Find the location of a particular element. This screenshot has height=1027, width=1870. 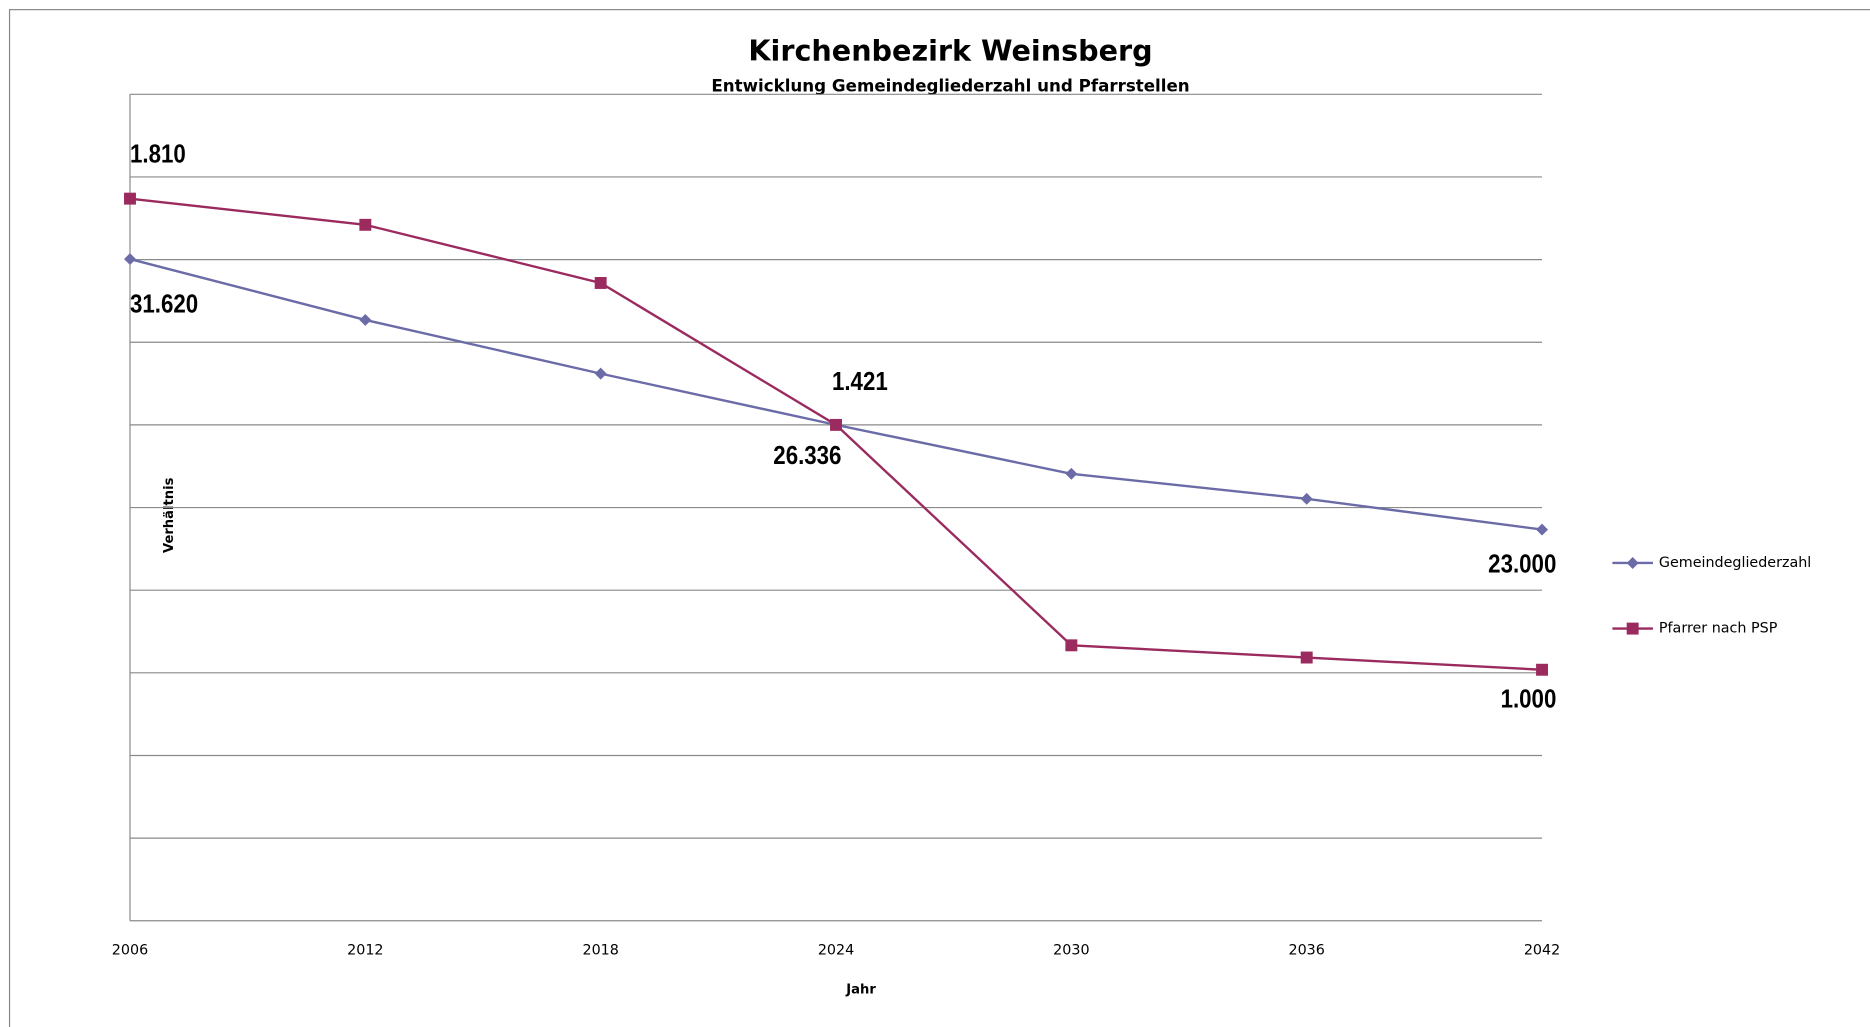

x-tick-label: 2036 is located at coordinates (1306, 951).